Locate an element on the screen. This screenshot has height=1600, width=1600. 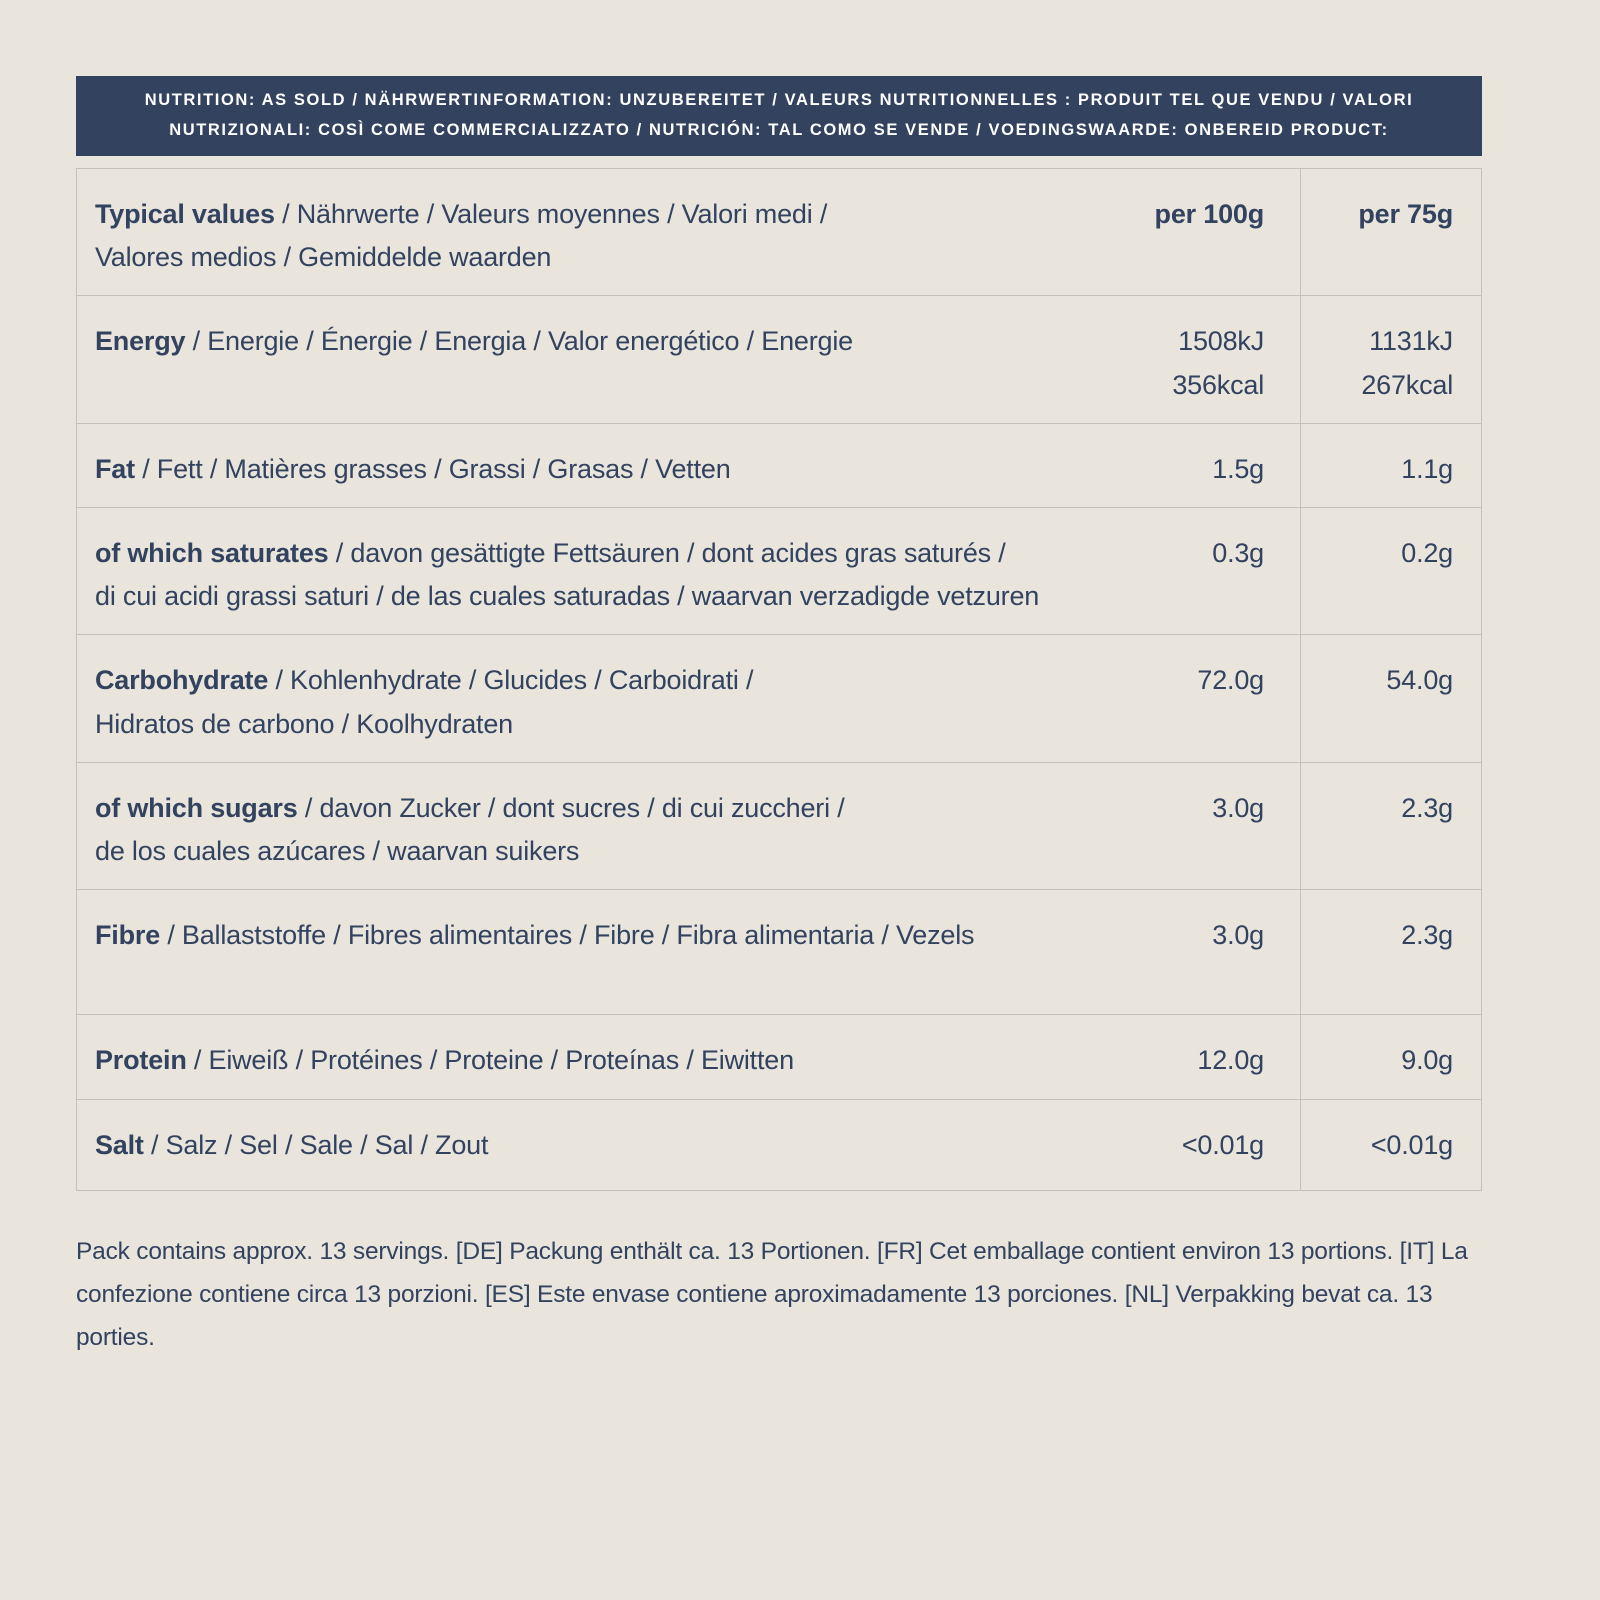
row-value-per100g: 0.3g is located at coordinates (1238, 552).